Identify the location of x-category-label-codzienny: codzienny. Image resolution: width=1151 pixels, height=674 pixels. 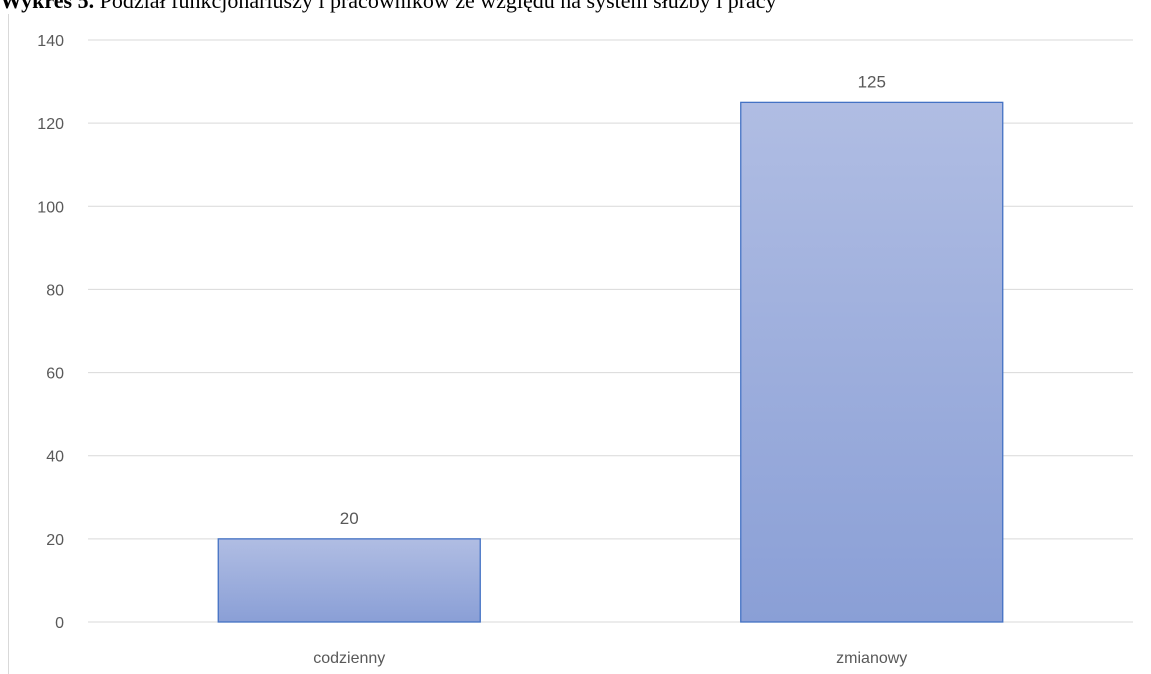
(349, 658).